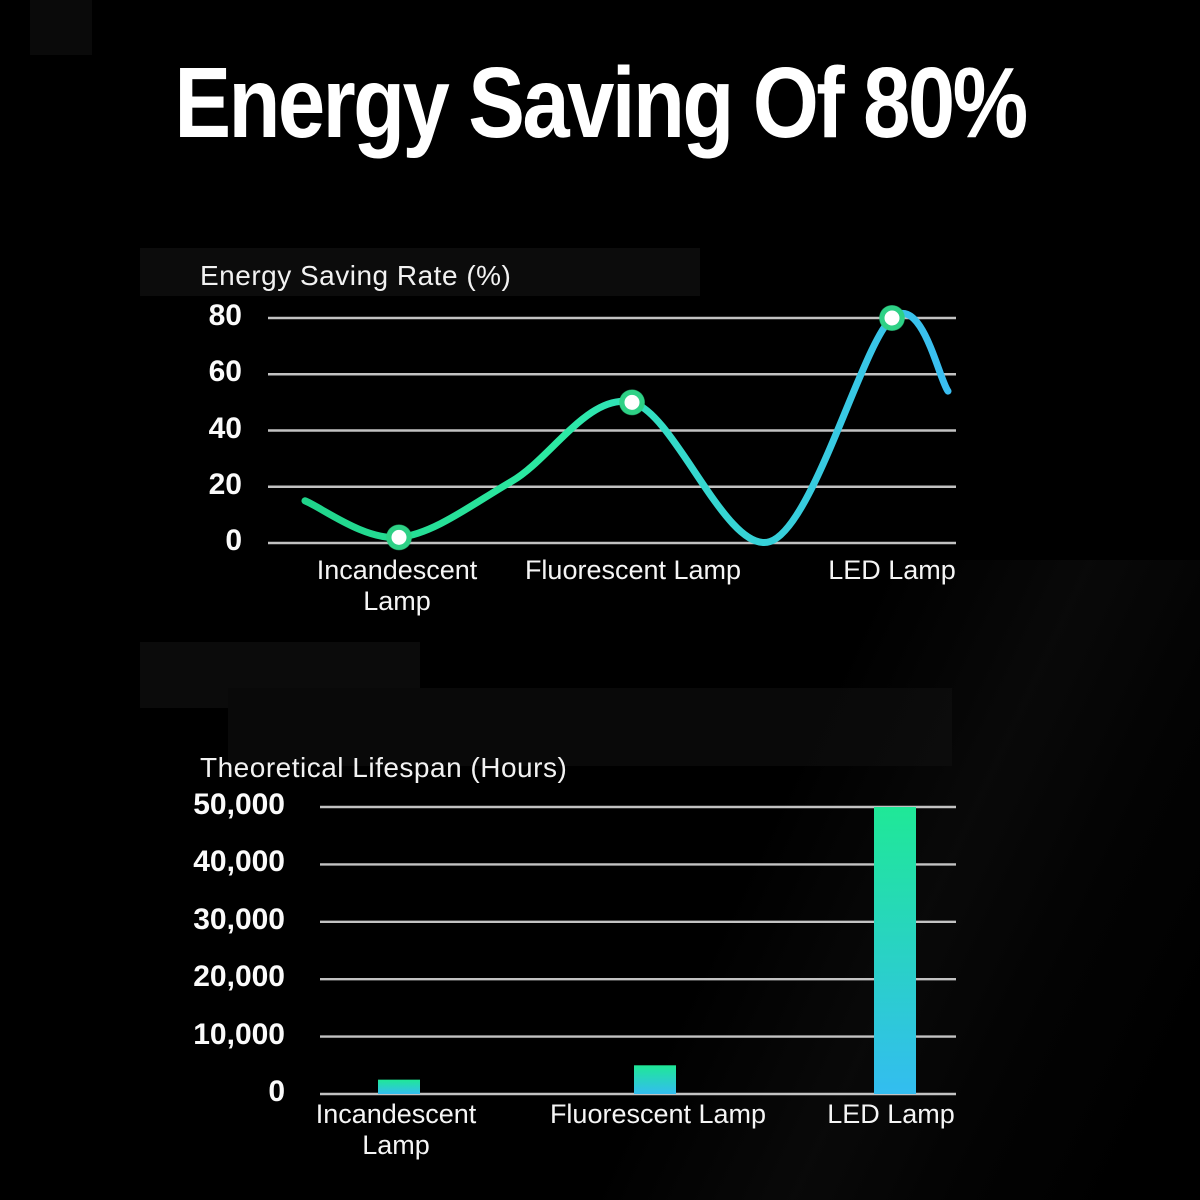  I want to click on y-tick-label: 10,000, so click(239, 1034).